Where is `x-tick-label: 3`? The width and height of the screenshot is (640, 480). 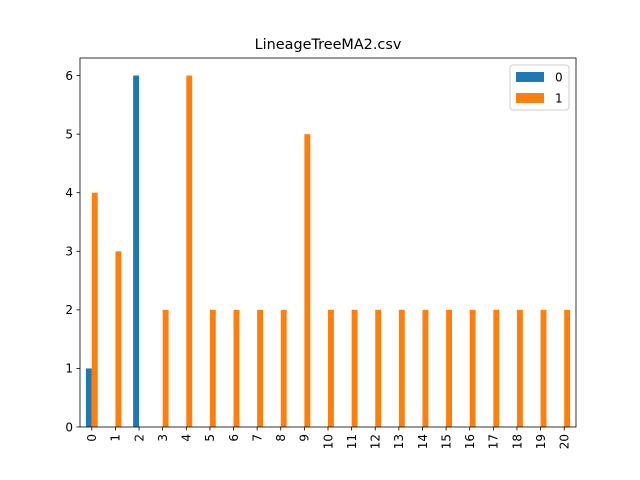
x-tick-label: 3 is located at coordinates (163, 438).